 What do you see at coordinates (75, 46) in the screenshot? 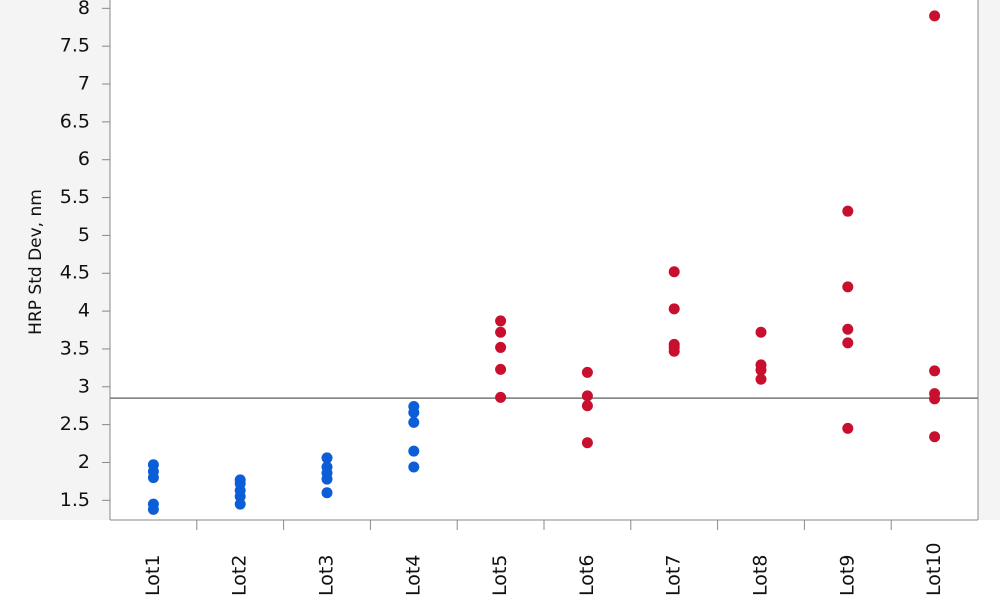
I see `y-tick-label: 7.5` at bounding box center [75, 46].